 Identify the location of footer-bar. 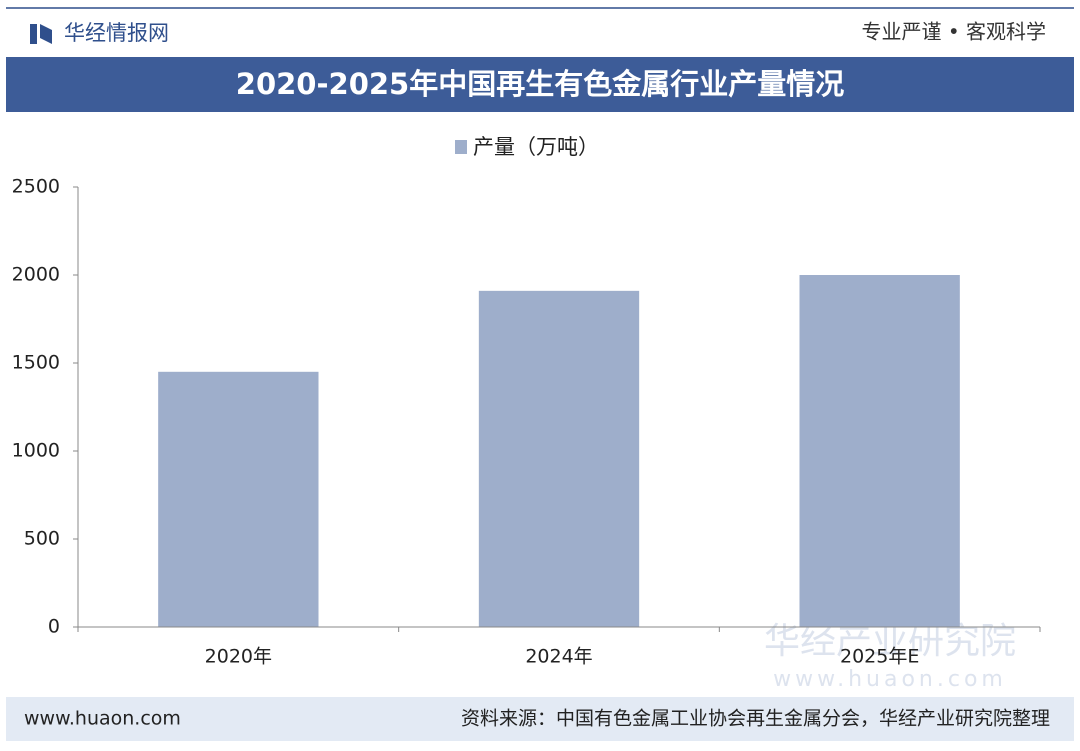
(540, 719).